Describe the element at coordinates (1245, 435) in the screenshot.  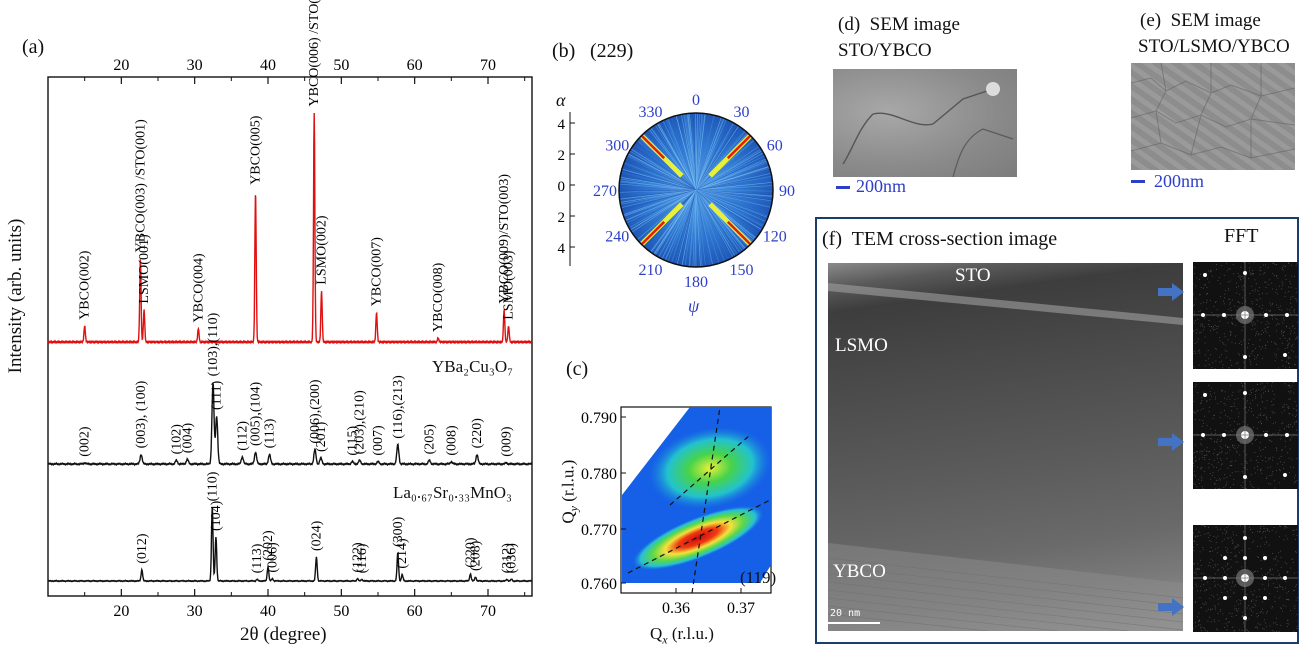
I see `fft-image-lsmo` at that location.